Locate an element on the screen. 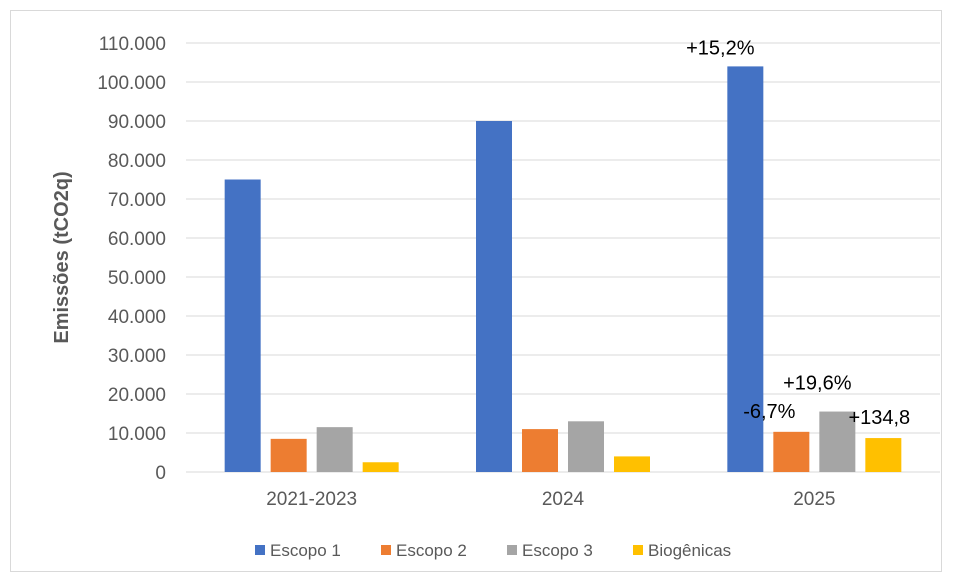 This screenshot has width=953, height=582. y-tick-label: 80.000 is located at coordinates (137, 161).